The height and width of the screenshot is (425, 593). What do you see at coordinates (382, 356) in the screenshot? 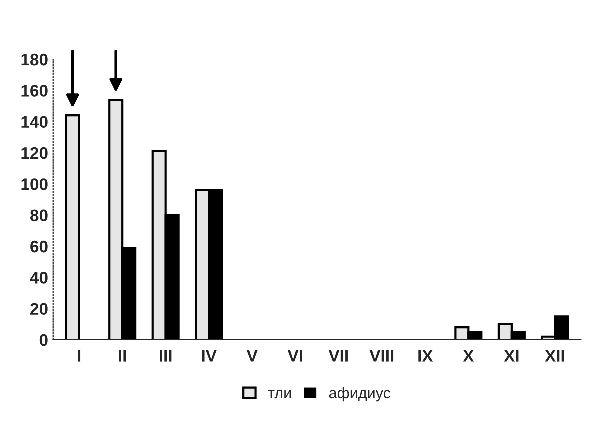
I see `x-tick-label: VIII` at bounding box center [382, 356].